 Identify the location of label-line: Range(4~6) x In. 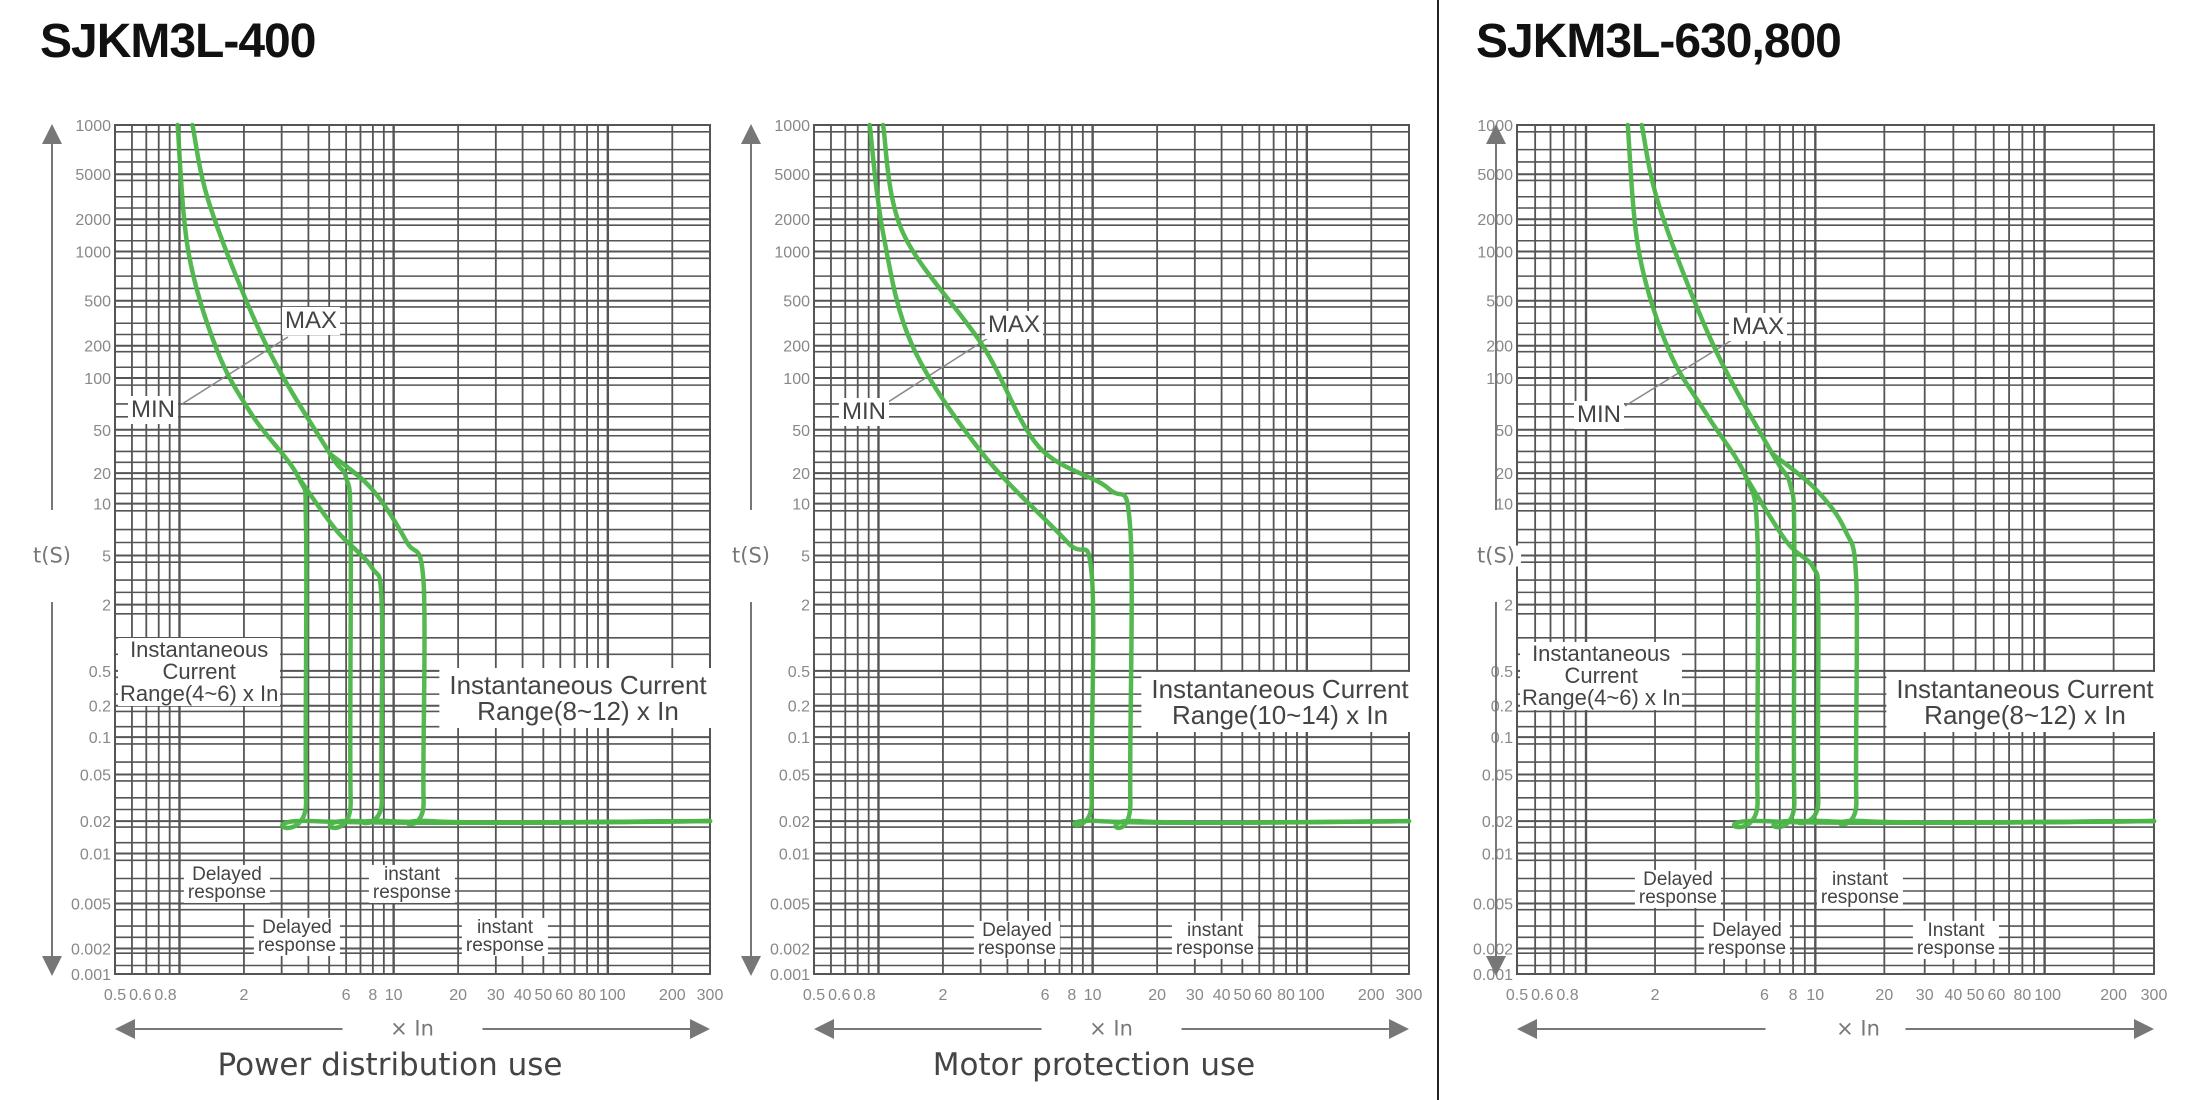
(1601, 697).